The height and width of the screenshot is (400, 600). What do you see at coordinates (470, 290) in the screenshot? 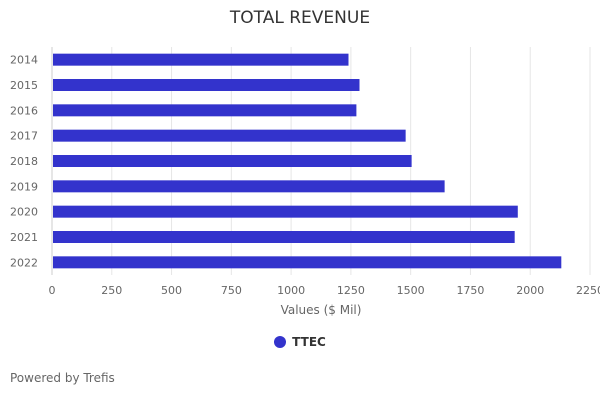
I see `x-tick-label: 1750` at bounding box center [470, 290].